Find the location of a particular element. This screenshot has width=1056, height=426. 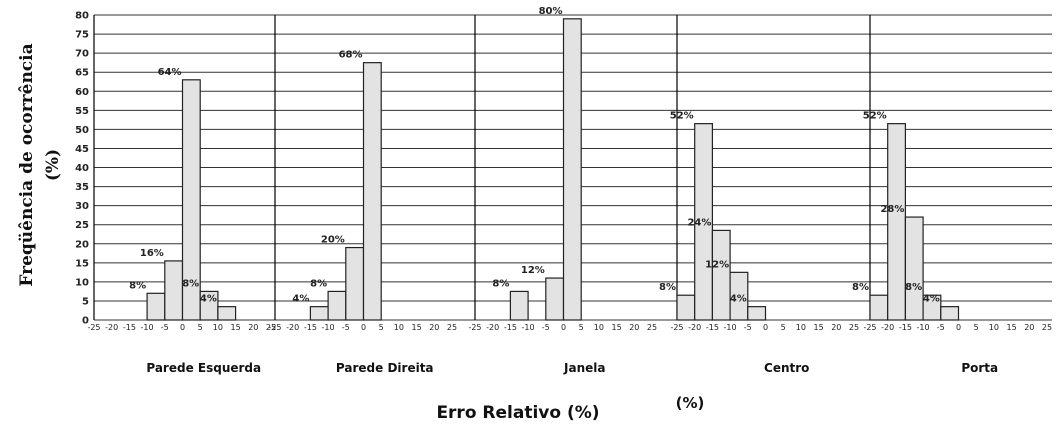

panel-title: Parede Esquerda is located at coordinates (203, 368).